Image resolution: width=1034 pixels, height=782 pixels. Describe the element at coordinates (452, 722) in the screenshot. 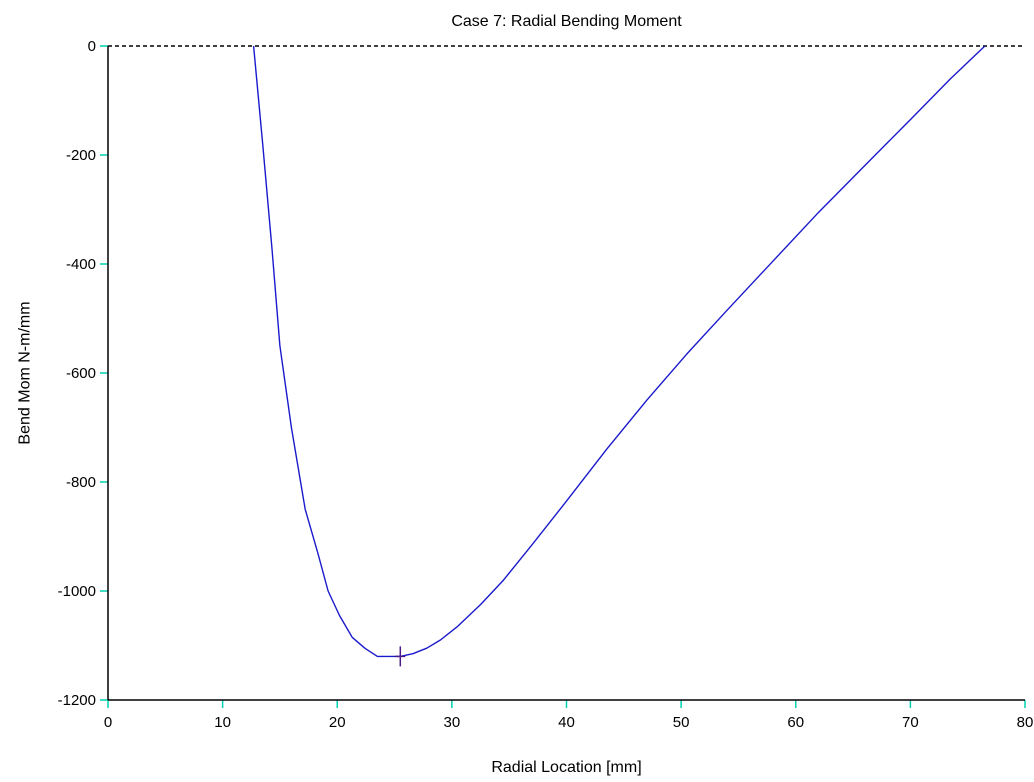

I see `x-tick-label: 30` at that location.